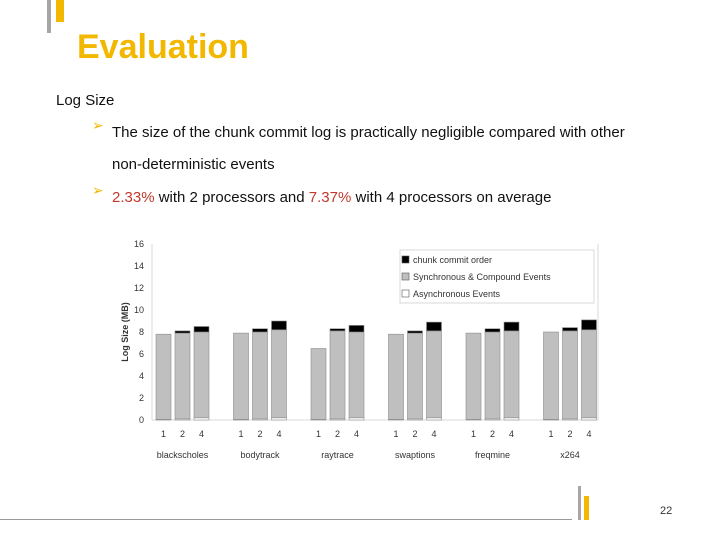  What do you see at coordinates (570, 455) in the screenshot?
I see `group-label: x264` at bounding box center [570, 455].